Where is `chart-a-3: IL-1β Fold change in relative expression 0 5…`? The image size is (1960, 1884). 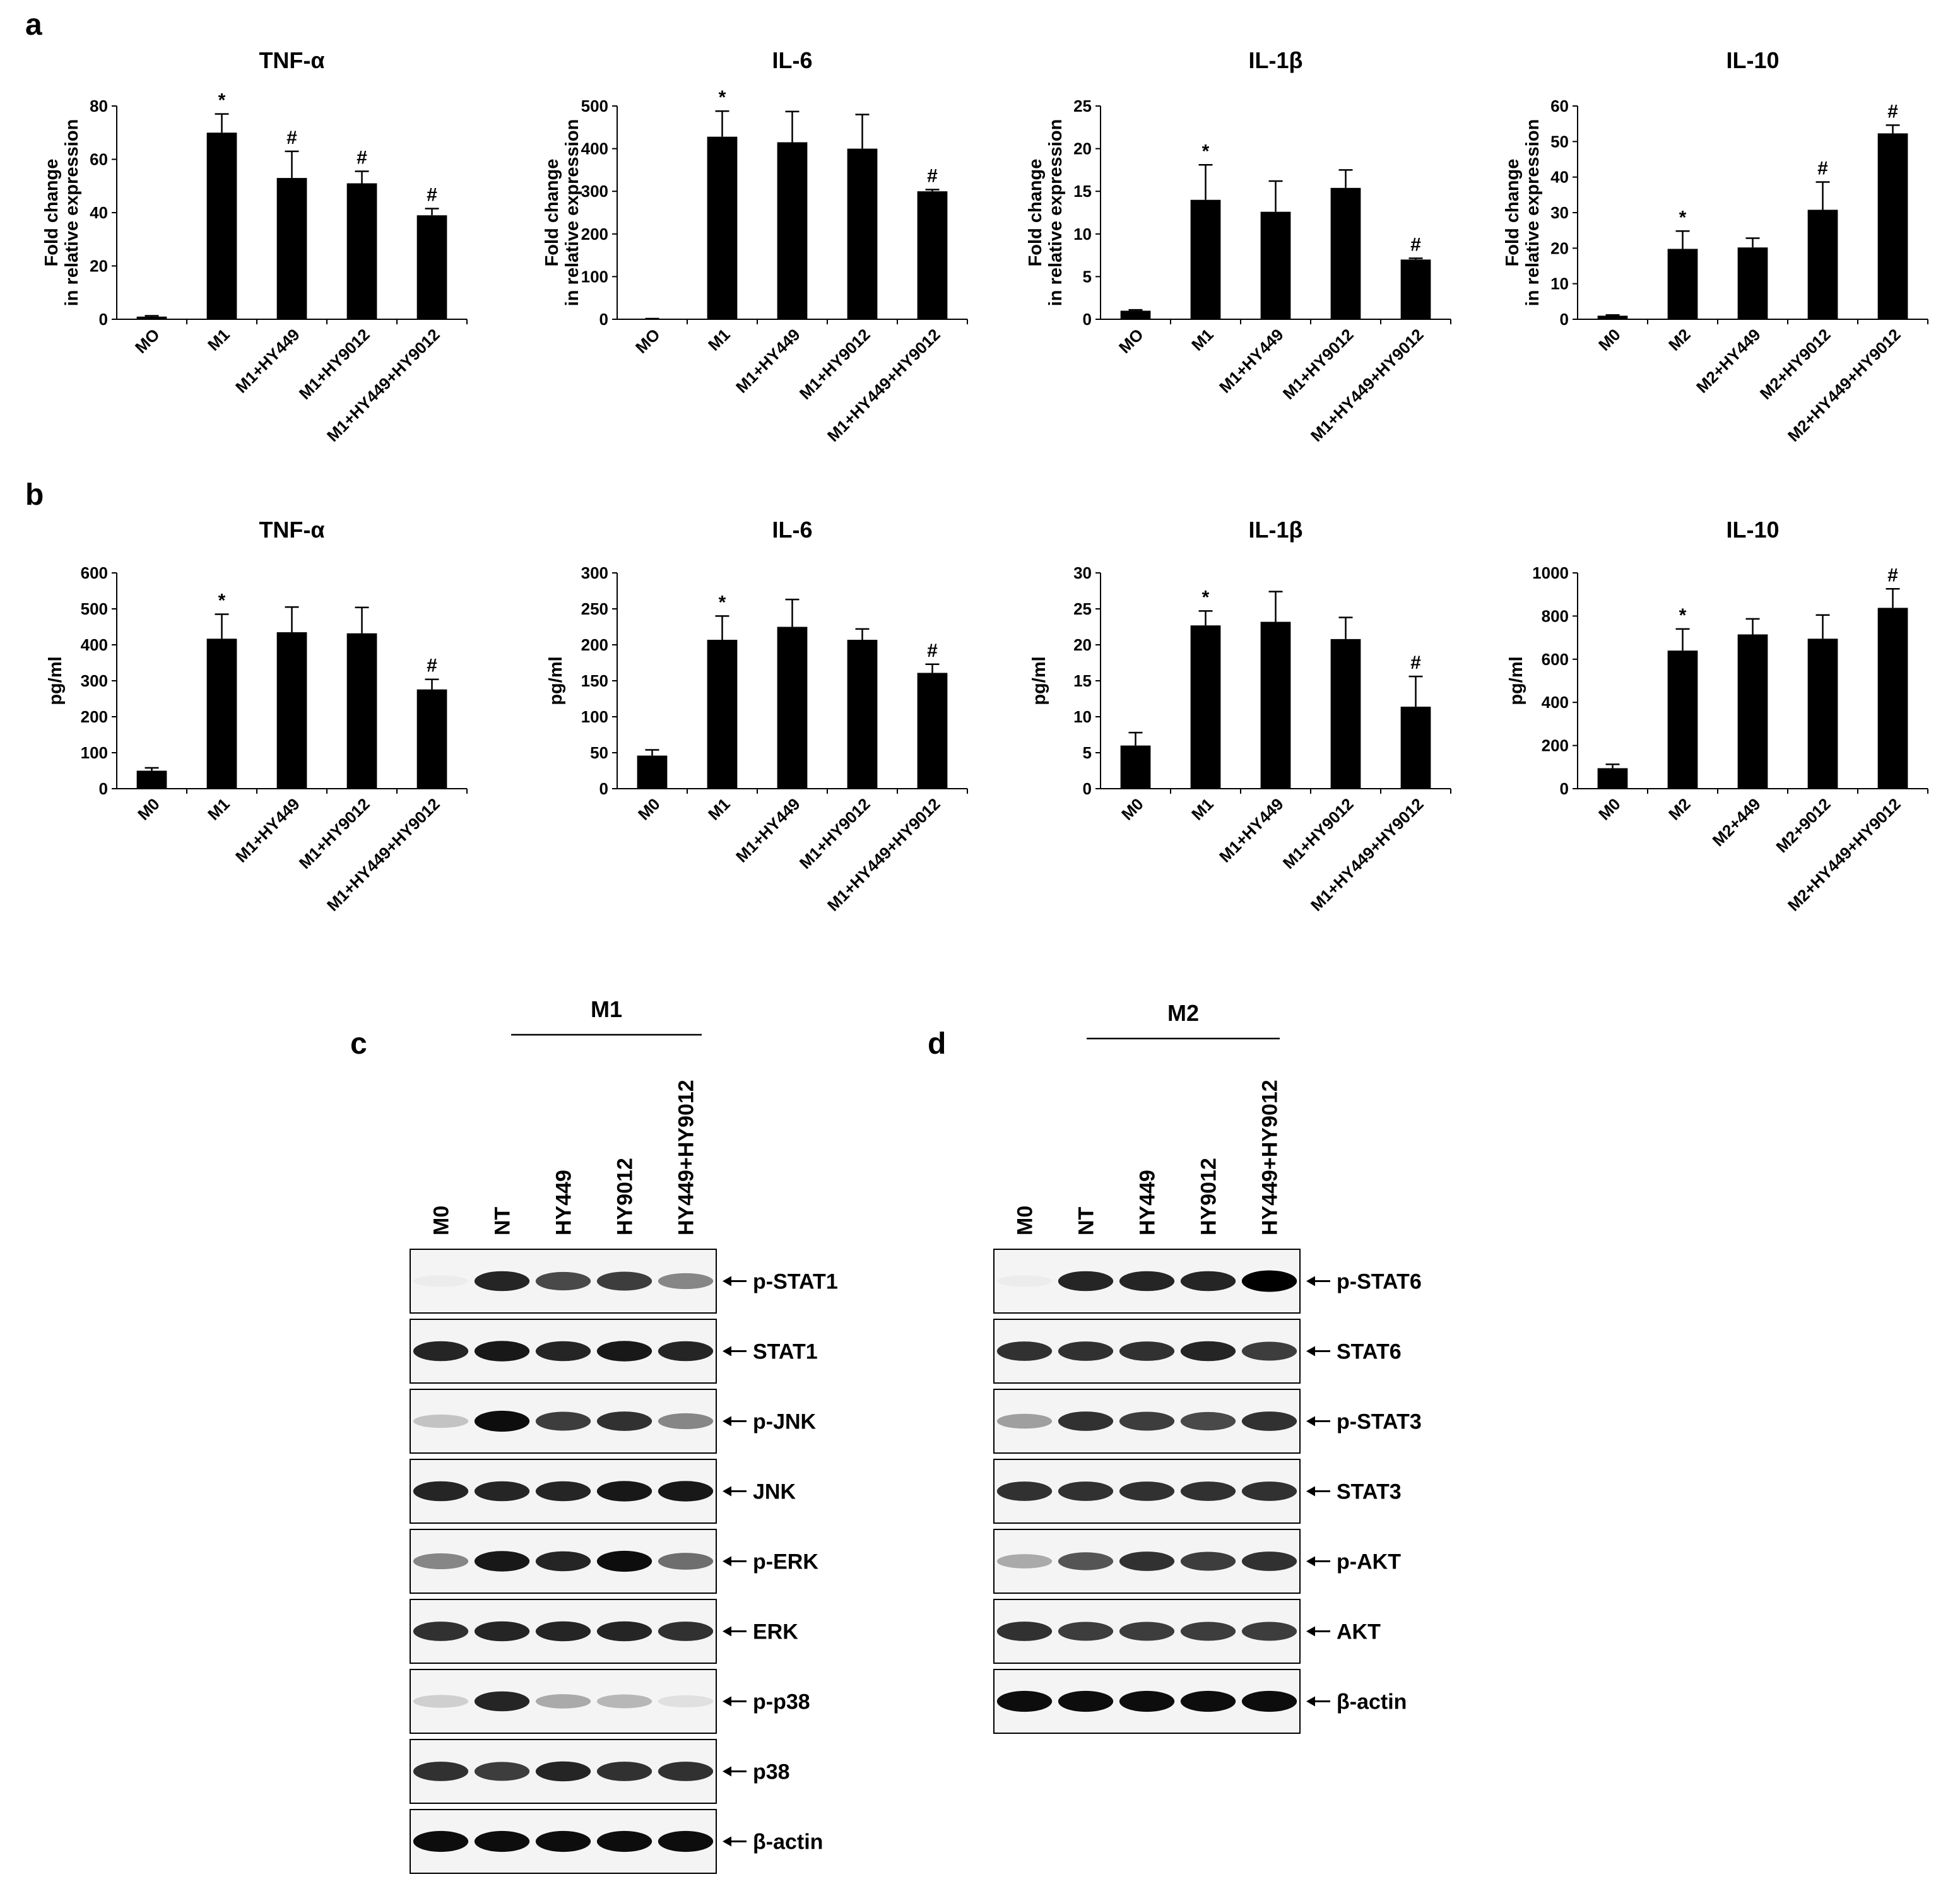
chart-a-3: IL-1β Fold change in relative expression 0 5… is located at coordinates (1238, 246).